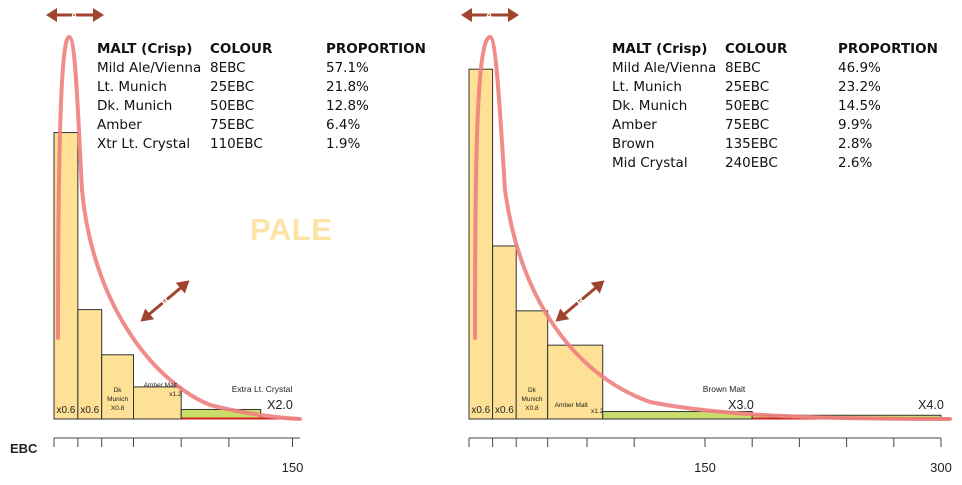 The image size is (962, 485). Describe the element at coordinates (751, 163) in the screenshot. I see `malt-colour: 240EBC` at that location.